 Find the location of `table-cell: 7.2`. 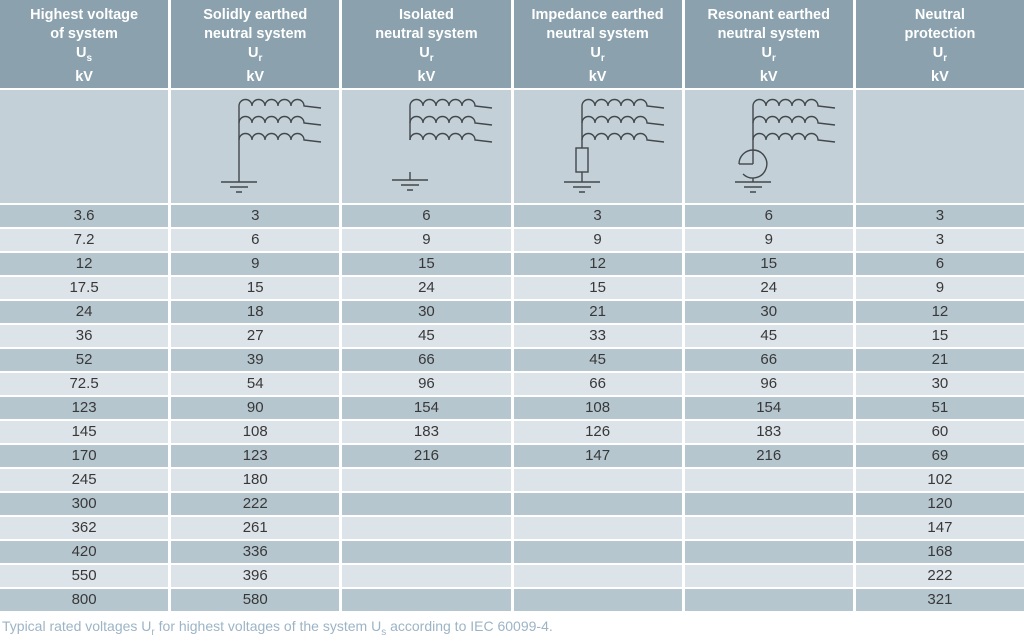

table-cell: 7.2 is located at coordinates (84, 240).